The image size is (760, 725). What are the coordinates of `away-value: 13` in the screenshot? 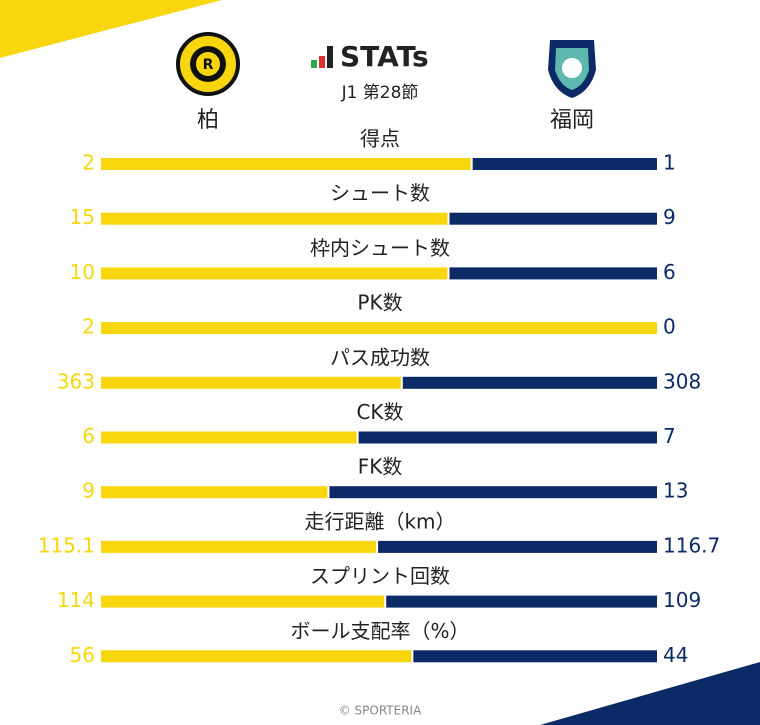 It's located at (675, 491).